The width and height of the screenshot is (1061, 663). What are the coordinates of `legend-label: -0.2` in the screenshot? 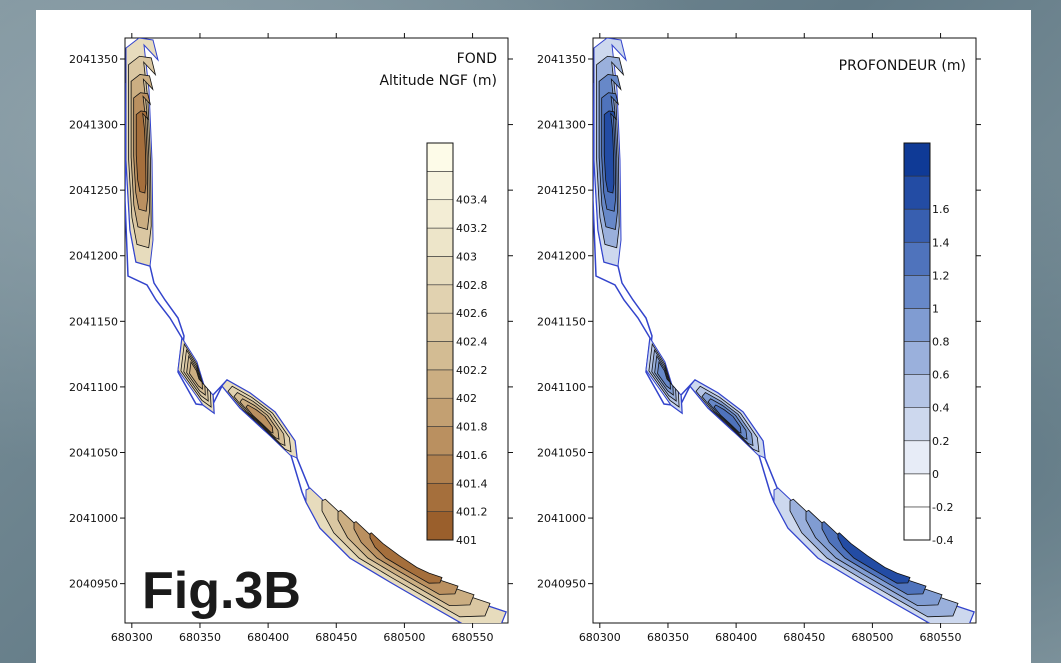 It's located at (942, 507).